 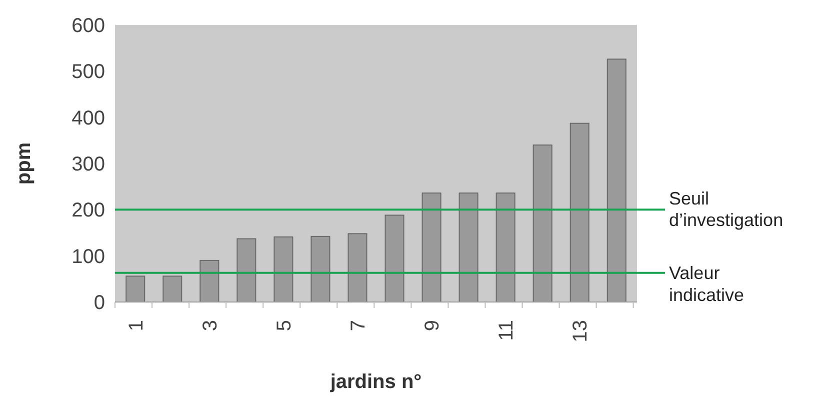 What do you see at coordinates (88, 211) in the screenshot?
I see `y-tick-label: 200` at bounding box center [88, 211].